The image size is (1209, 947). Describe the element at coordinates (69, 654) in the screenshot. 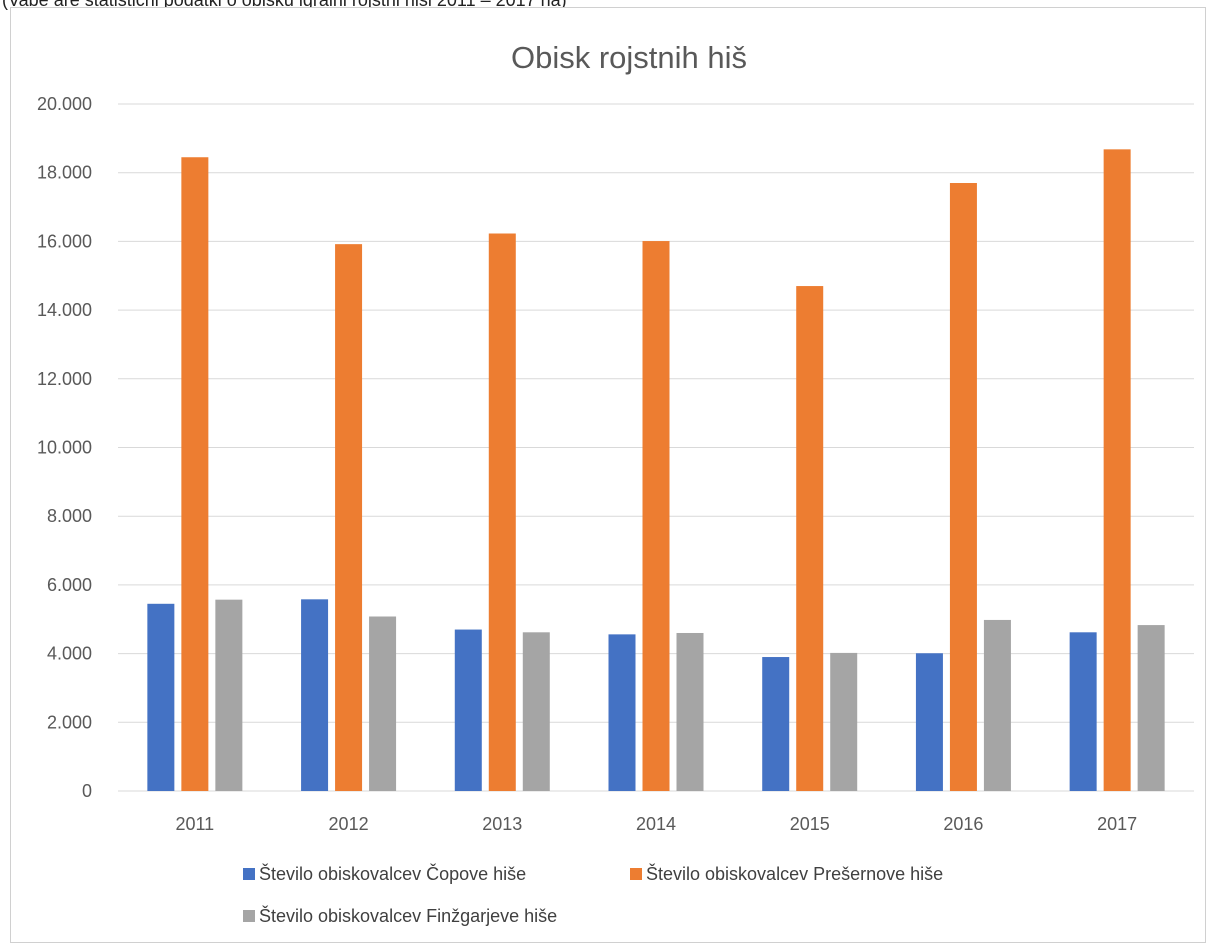

I see `y-tick-label: 4.000` at that location.